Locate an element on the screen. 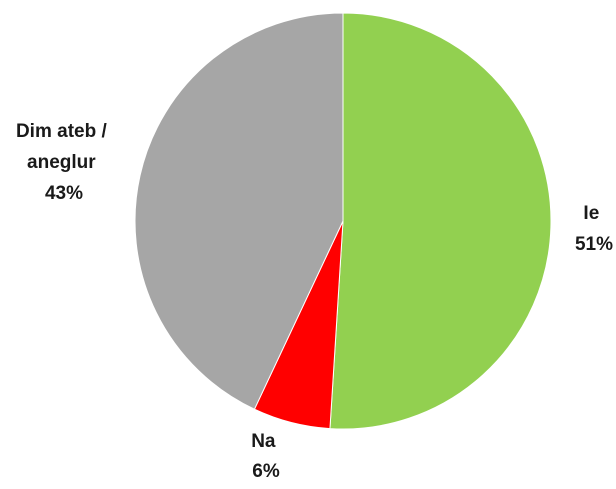 The width and height of the screenshot is (616, 489). label-dim-ateb-line1: Dim ateb / is located at coordinates (62, 131).